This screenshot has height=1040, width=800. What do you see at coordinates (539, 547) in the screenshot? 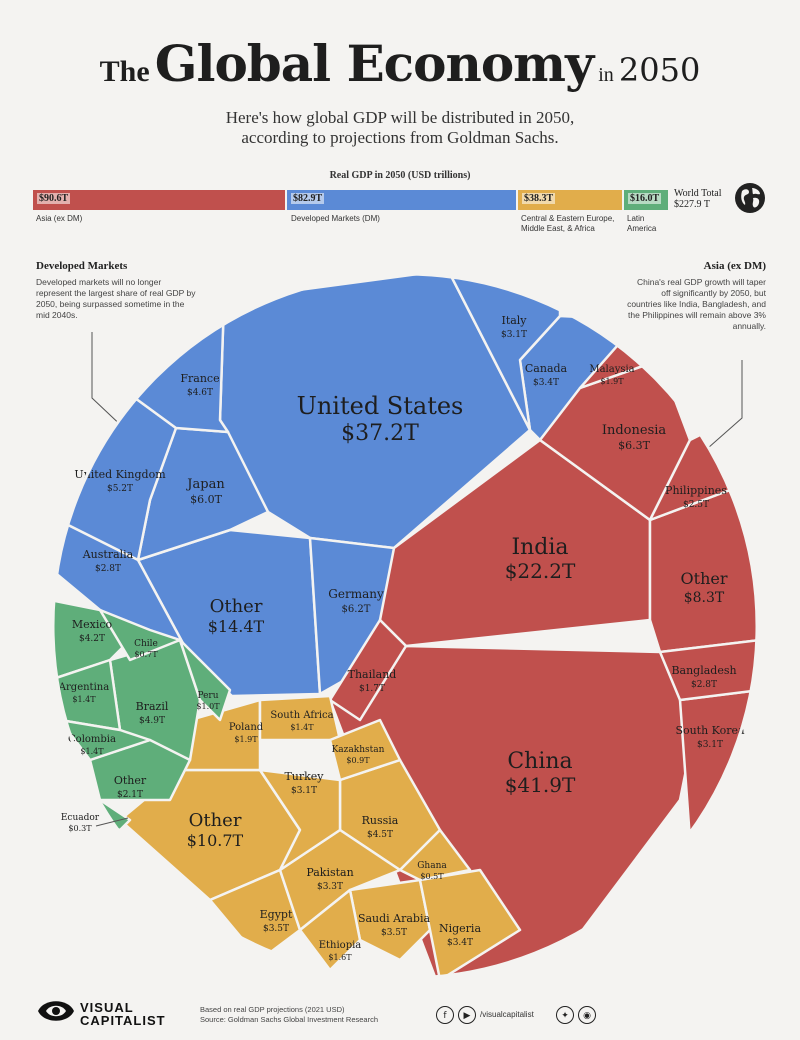
I see `label-name-asia-india: India` at bounding box center [539, 547].